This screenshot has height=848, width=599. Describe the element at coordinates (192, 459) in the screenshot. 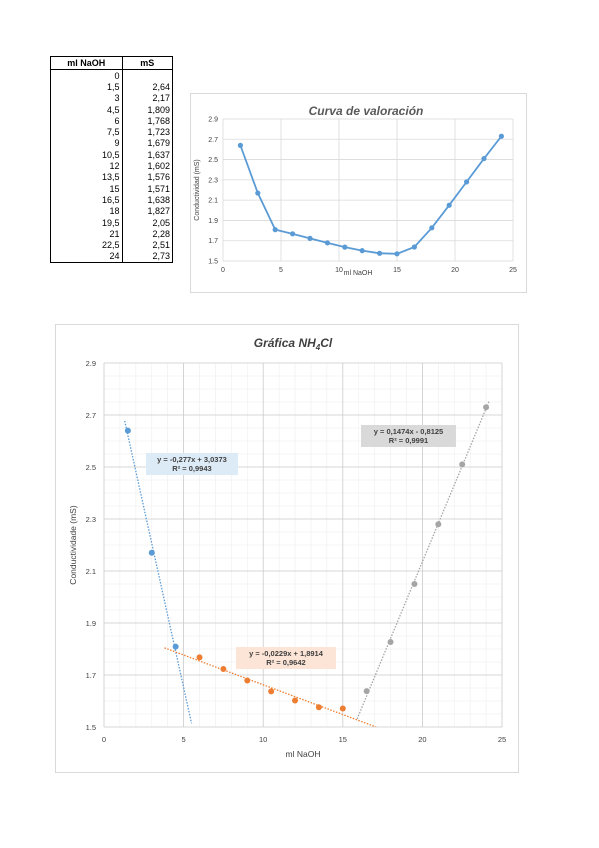

I see `trendline-equation: y = -0,277x + 3,0373` at that location.